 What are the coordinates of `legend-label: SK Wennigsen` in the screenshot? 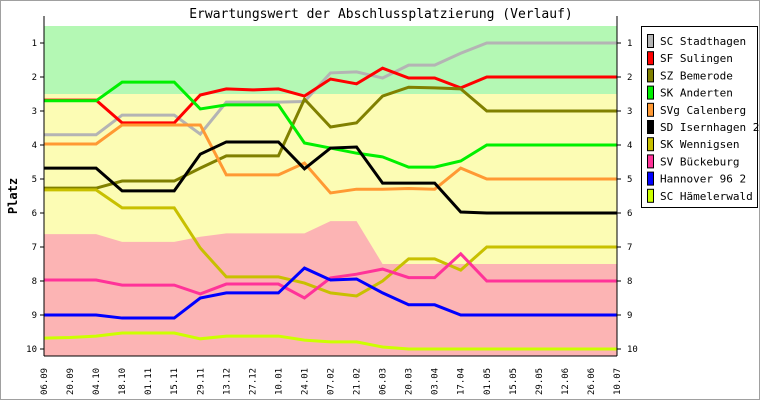 It's located at (699, 144).